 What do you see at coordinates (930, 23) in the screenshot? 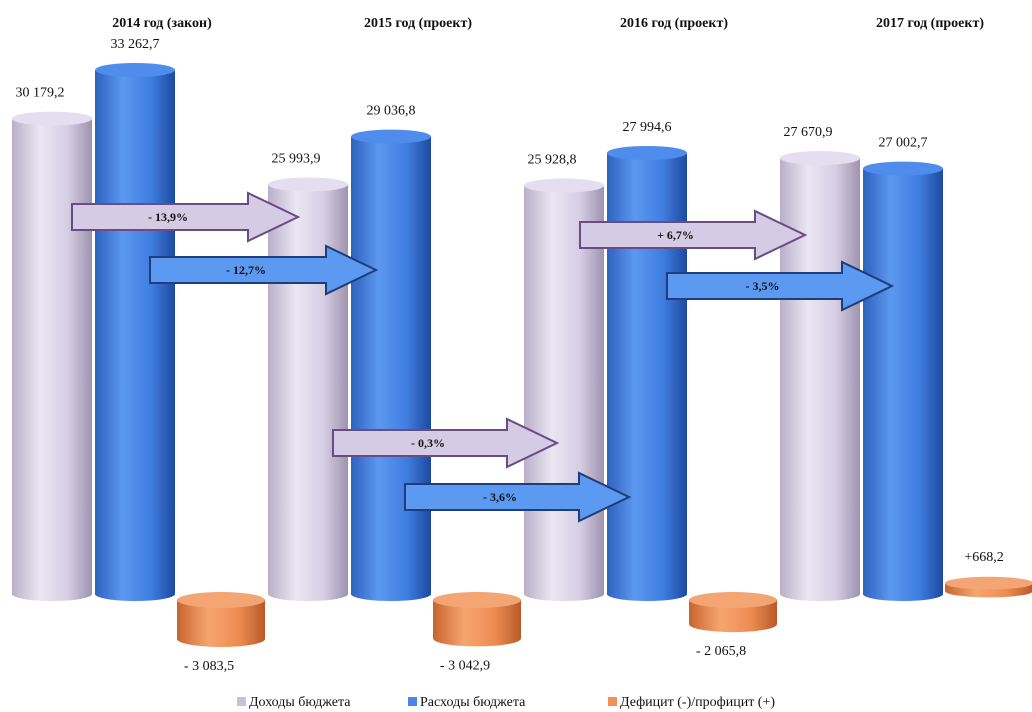
I see `year-label: 2017 год (проект)` at bounding box center [930, 23].